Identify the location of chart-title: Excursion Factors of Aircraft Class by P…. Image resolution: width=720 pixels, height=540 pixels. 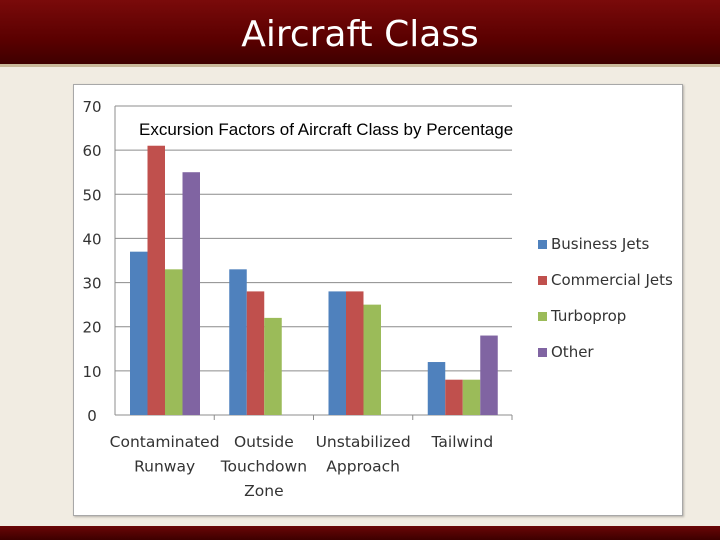
(326, 129).